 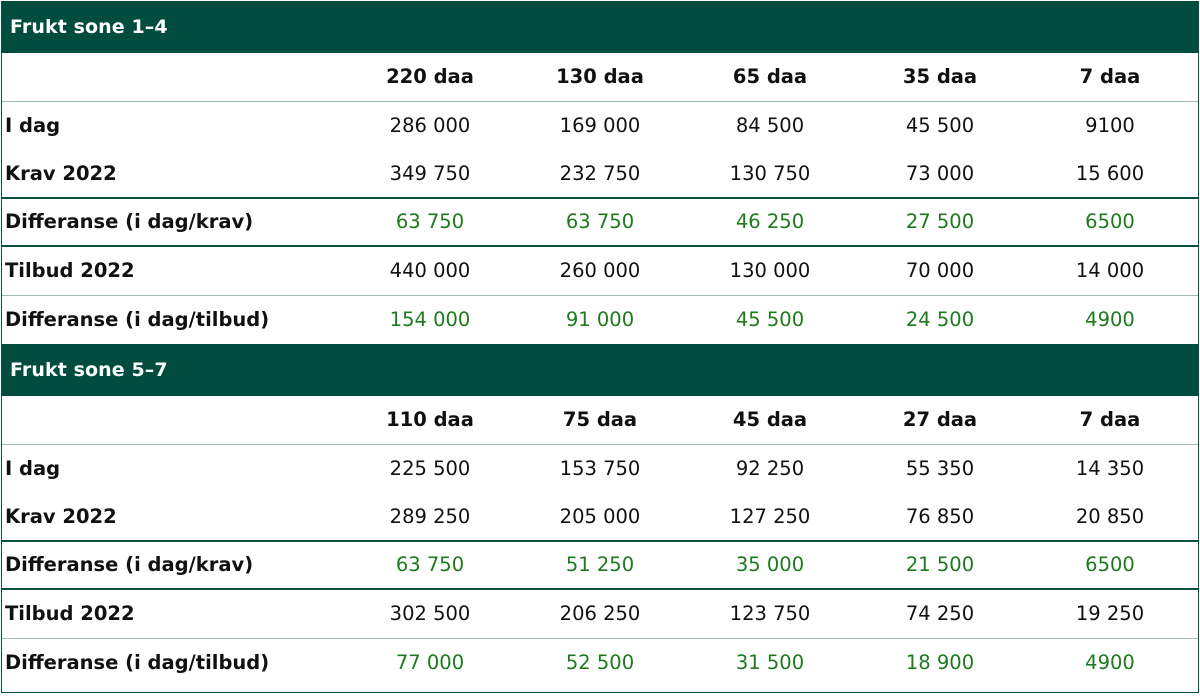 I want to click on difference-cell: 31 500, so click(x=770, y=663).